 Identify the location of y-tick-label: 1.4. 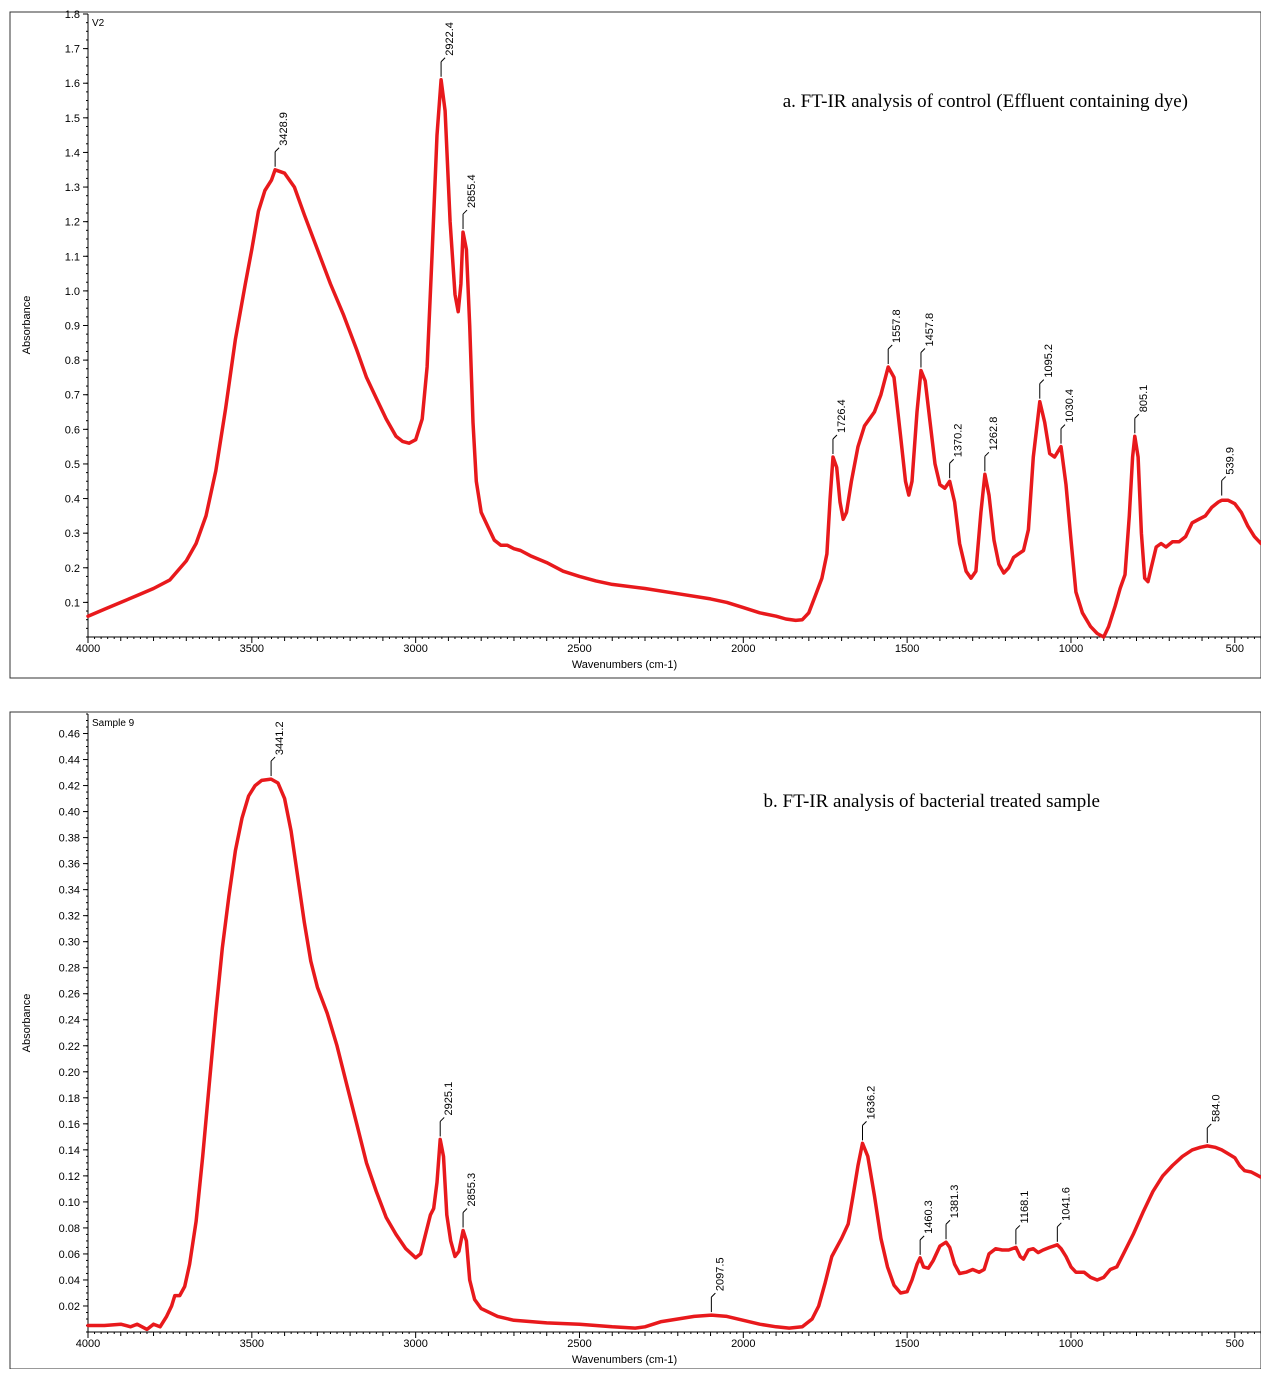
(72, 153).